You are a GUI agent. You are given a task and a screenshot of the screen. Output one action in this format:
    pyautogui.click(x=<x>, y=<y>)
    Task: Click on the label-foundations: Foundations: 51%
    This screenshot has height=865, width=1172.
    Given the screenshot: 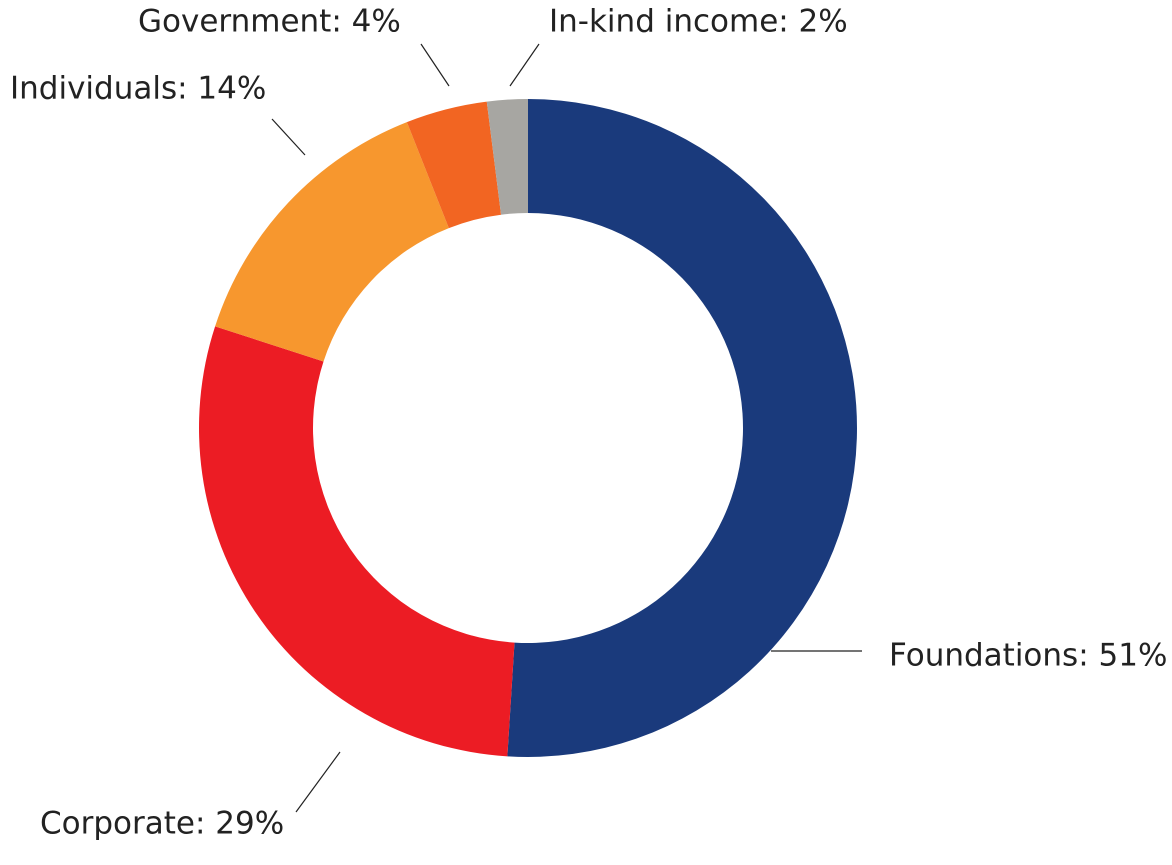 What is the action you would take?
    pyautogui.click(x=1028, y=656)
    